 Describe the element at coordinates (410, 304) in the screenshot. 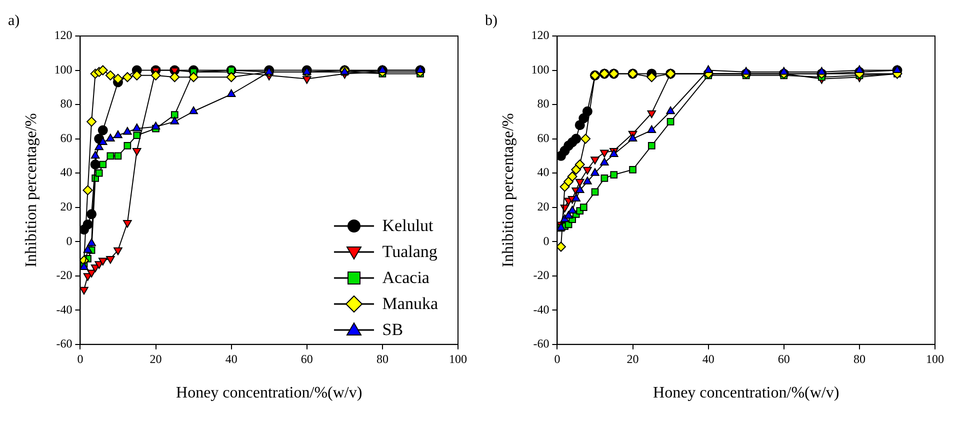

I see `legend-label: Manuka` at that location.